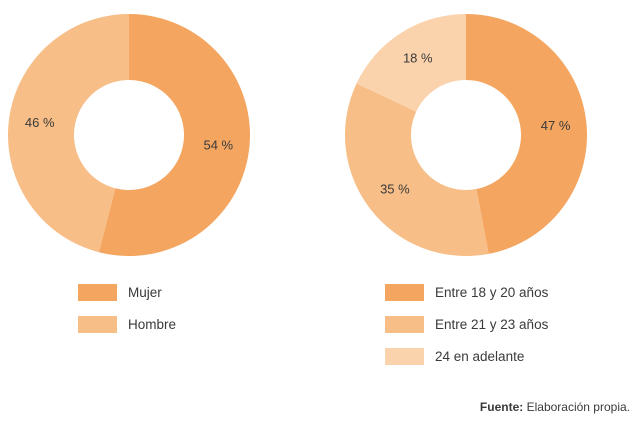  I want to click on legend-gender: Mujer Hombre, so click(127, 308).